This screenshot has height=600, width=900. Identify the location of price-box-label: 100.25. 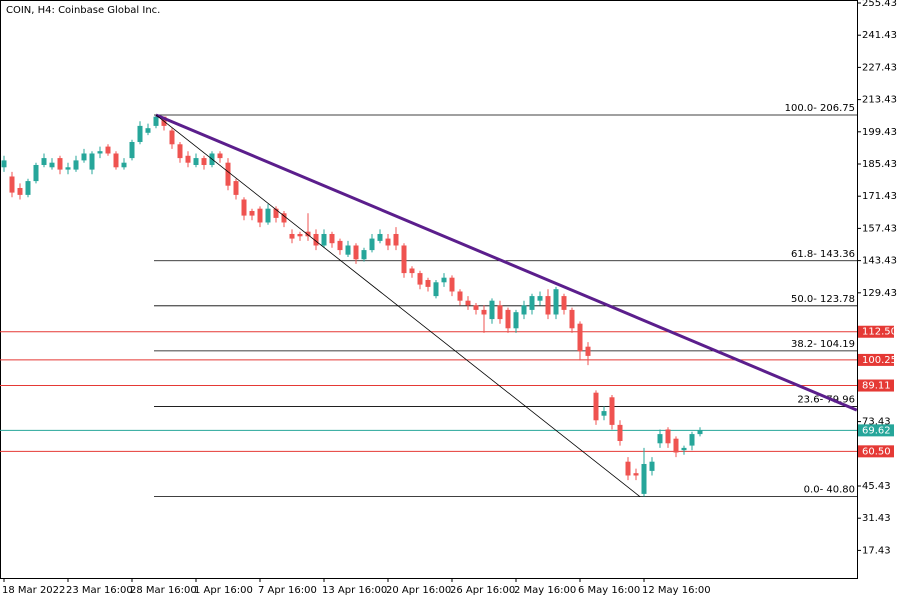
(879, 360).